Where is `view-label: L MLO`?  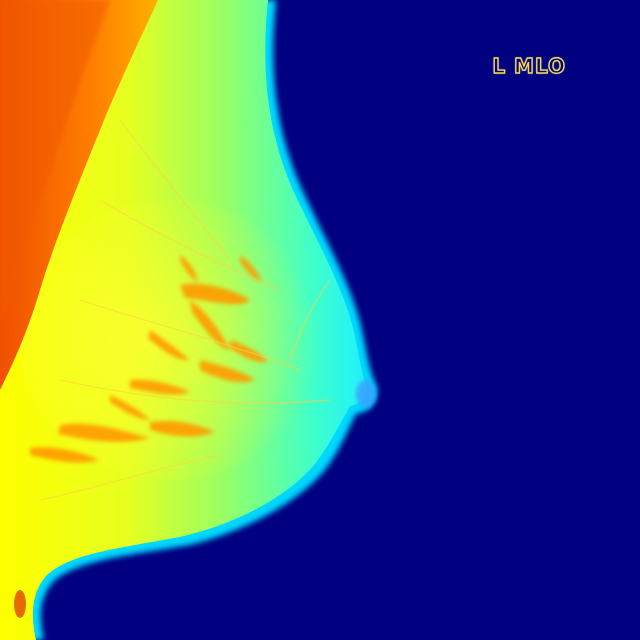
view-label: L MLO is located at coordinates (529, 65).